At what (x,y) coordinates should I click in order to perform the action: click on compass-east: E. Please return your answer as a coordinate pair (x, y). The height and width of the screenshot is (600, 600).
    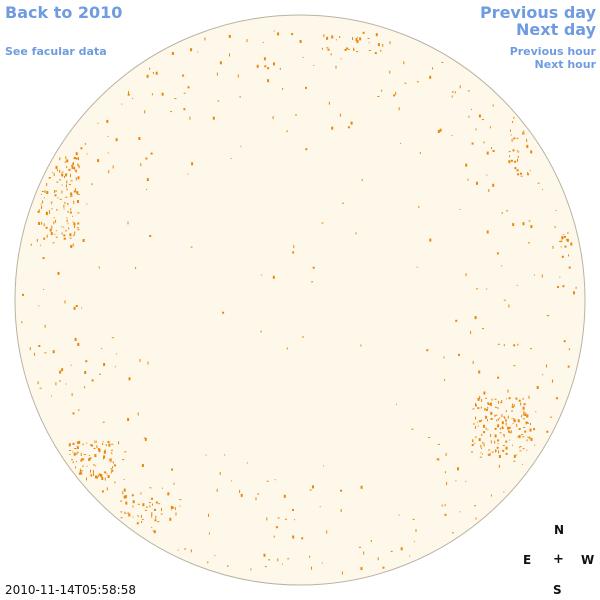
    Looking at the image, I should click on (527, 560).